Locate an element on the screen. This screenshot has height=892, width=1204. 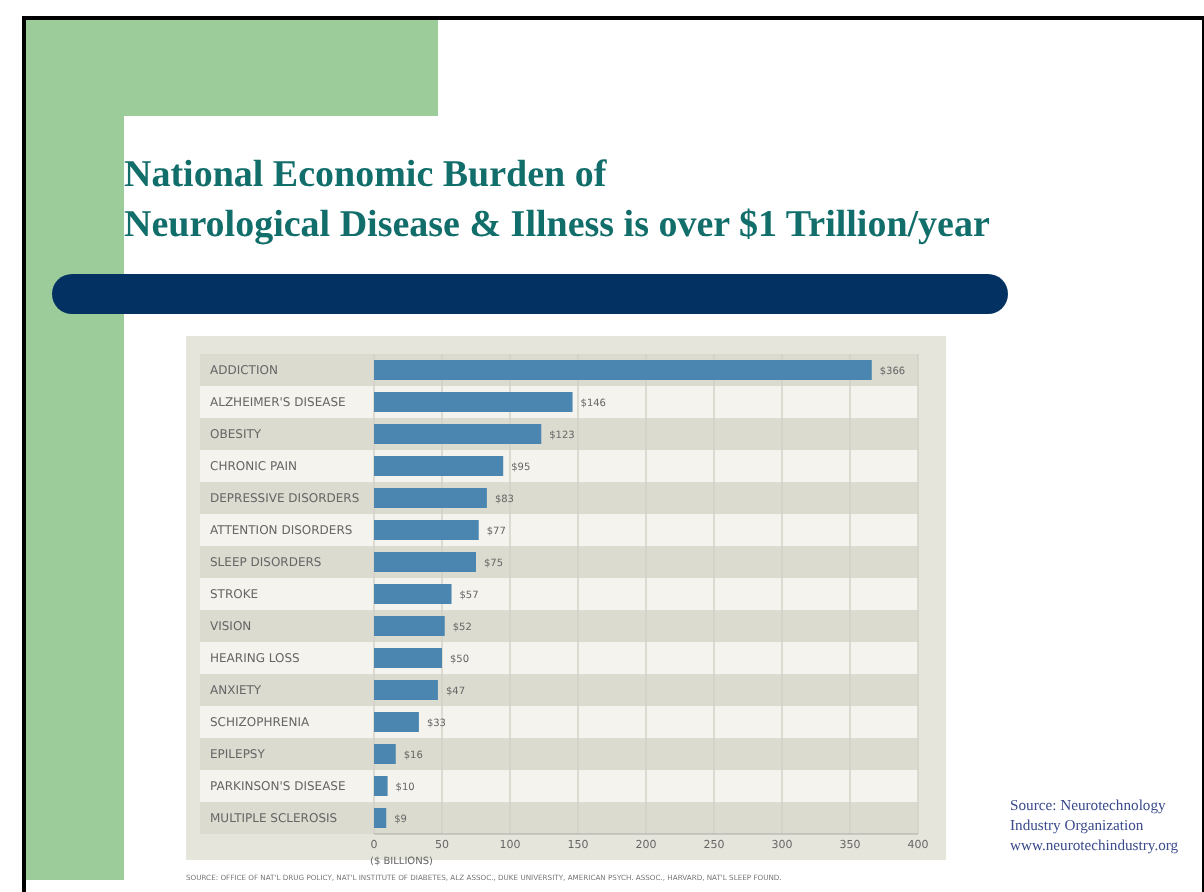
chart-title: National Economic Burden of Neurological Disease & Illness is over $1 Trillion/year is located at coordinates (557, 200).